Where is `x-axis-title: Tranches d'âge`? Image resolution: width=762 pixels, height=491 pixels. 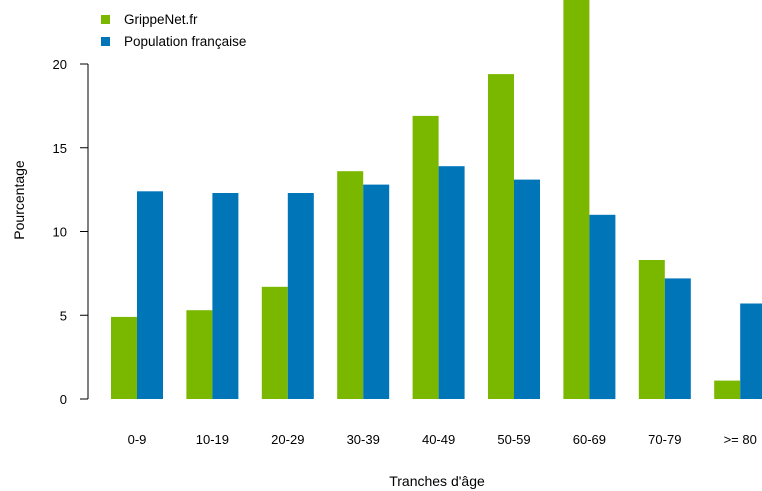
x-axis-title: Tranches d'âge is located at coordinates (437, 481).